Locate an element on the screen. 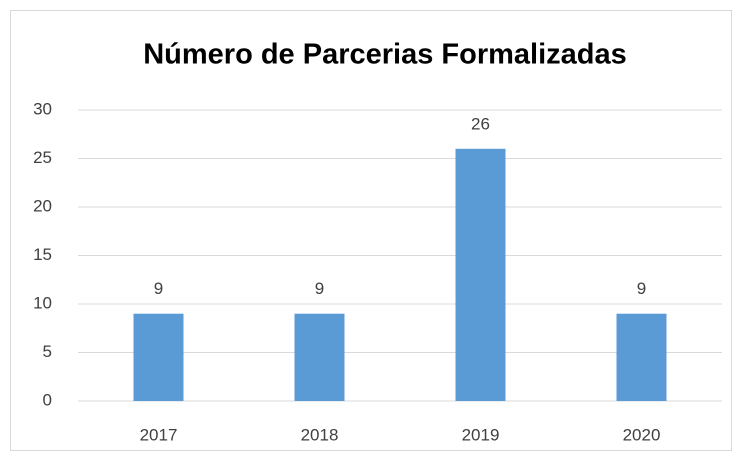 This screenshot has height=457, width=740. y-tick-label: 30 is located at coordinates (42, 108).